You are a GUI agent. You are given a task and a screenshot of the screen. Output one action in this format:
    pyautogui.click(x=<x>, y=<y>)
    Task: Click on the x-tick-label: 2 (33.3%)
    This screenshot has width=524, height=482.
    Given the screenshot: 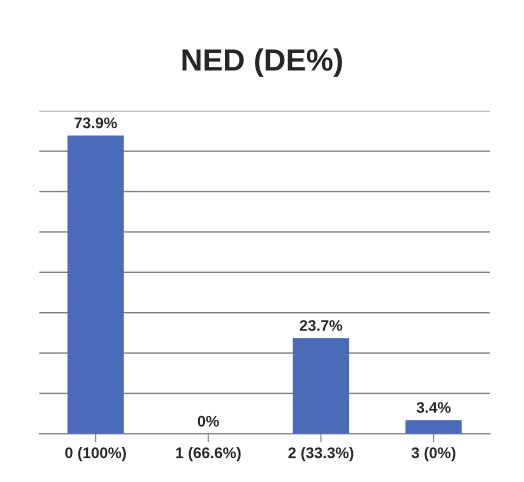 What is the action you would take?
    pyautogui.click(x=321, y=454)
    